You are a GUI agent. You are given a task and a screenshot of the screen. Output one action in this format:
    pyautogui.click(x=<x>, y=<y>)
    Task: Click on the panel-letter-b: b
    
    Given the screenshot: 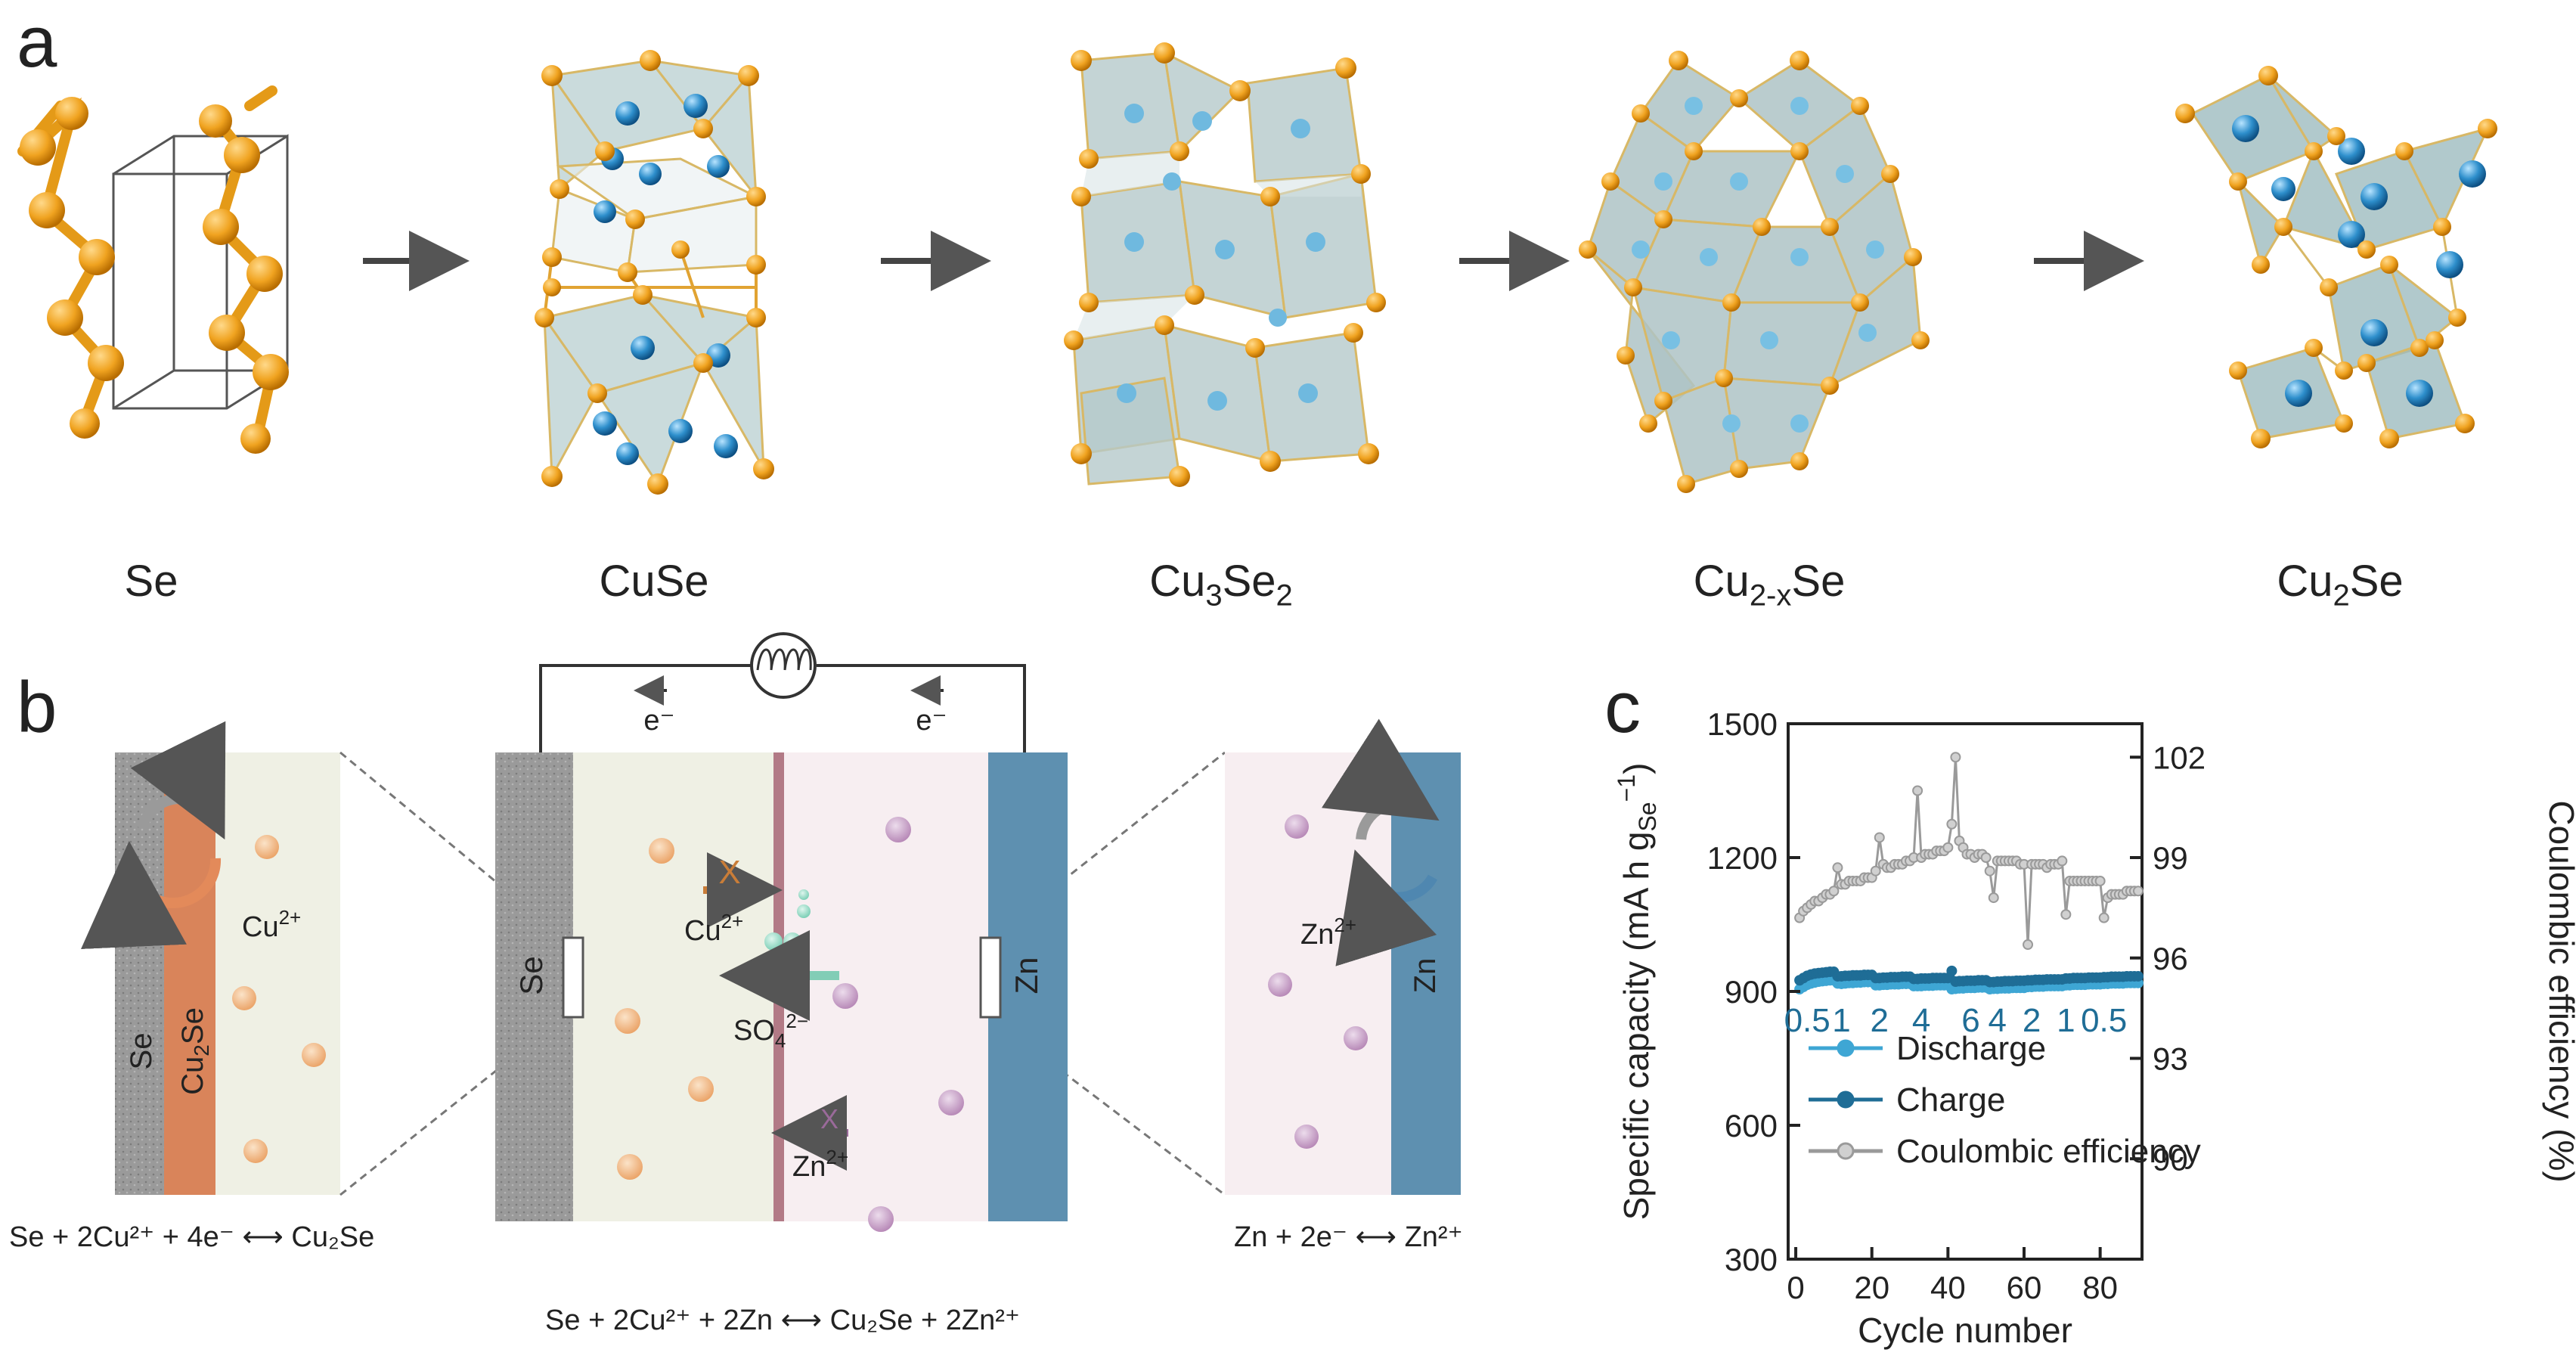 What is the action you would take?
    pyautogui.click(x=37, y=707)
    